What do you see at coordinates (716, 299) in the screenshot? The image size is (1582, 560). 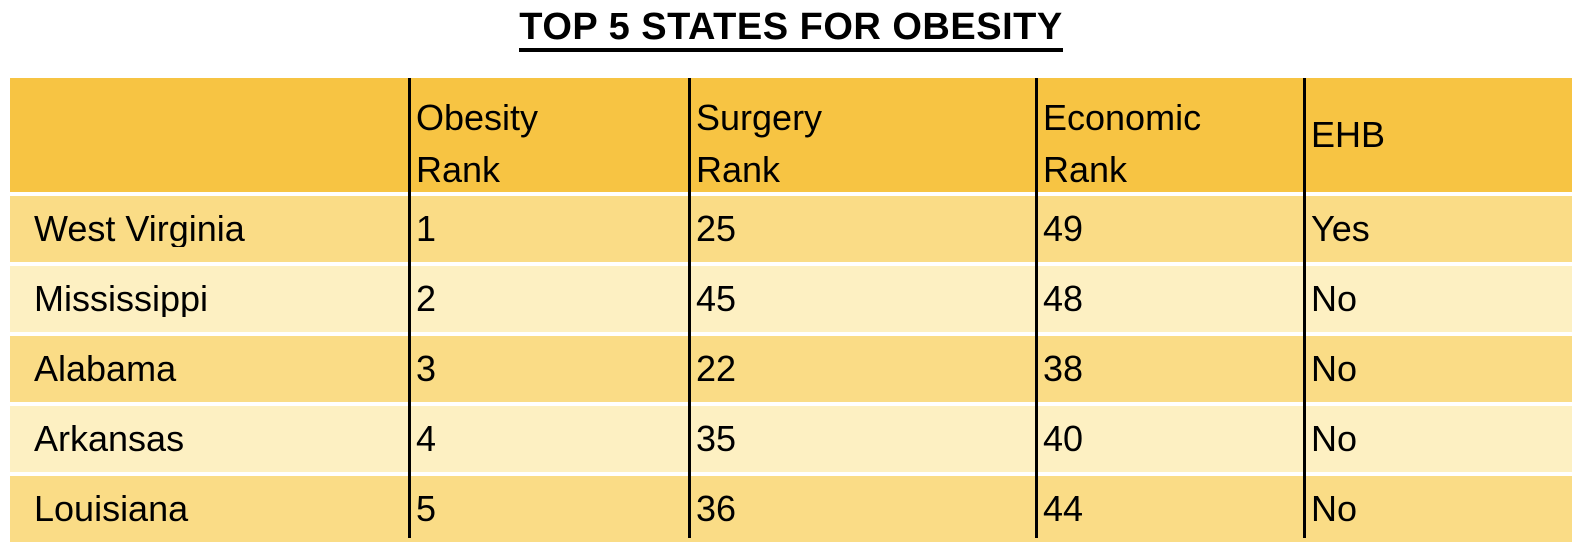 I see `cell-surgery-rank: 45` at bounding box center [716, 299].